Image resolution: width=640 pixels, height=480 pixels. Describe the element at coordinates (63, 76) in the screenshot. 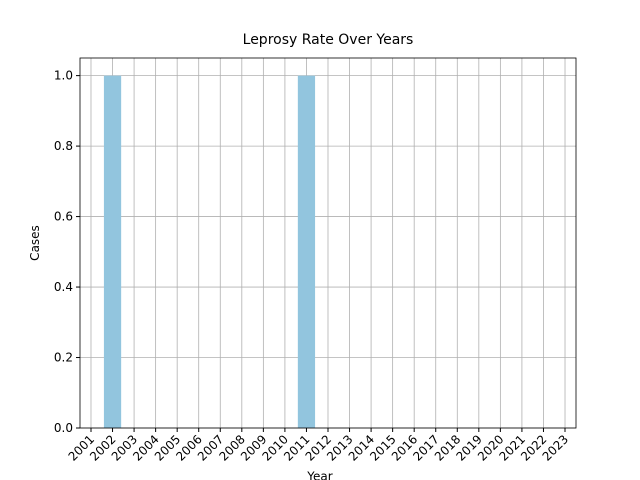

I see `y-tick-label: 1.0` at that location.